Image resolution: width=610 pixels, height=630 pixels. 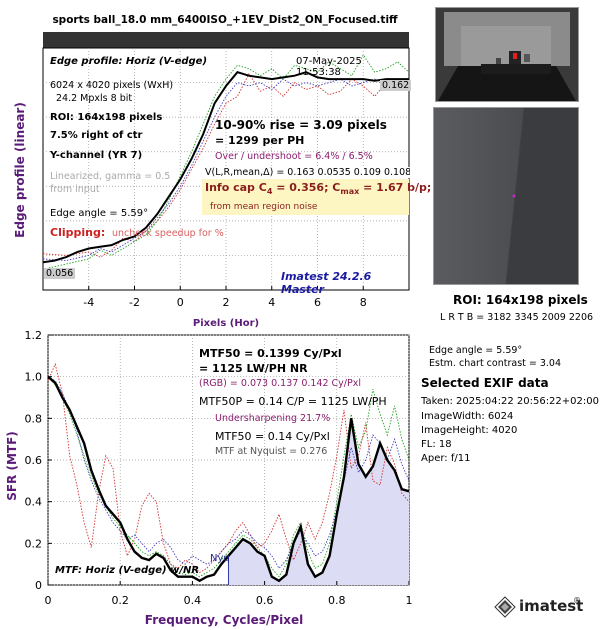 I want to click on scene-image, so click(x=507, y=54).